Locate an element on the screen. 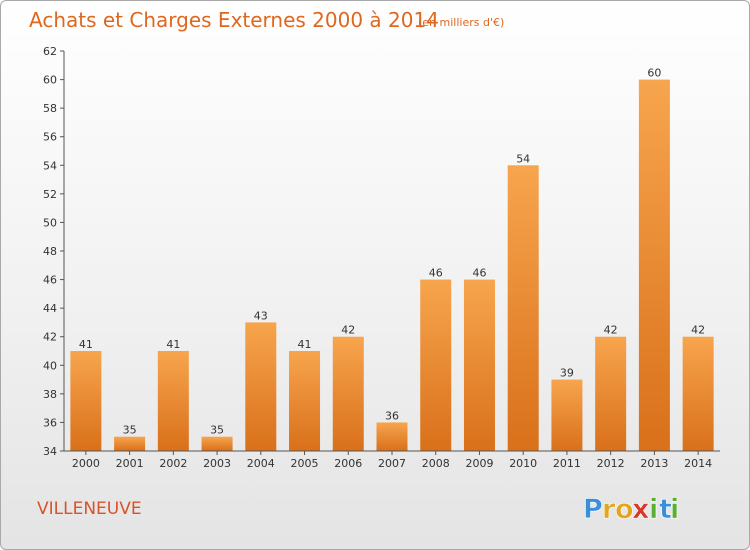  x-tick-label: 2001 is located at coordinates (130, 463).